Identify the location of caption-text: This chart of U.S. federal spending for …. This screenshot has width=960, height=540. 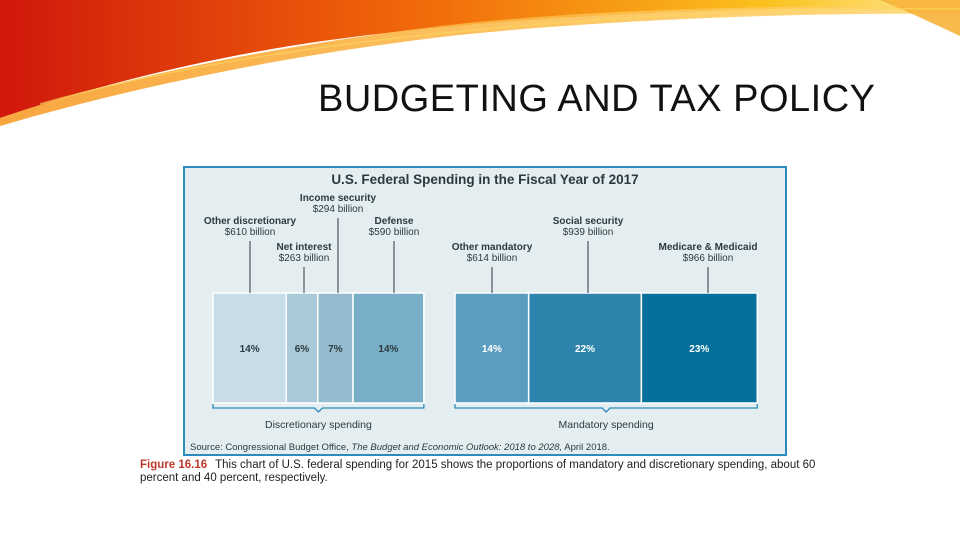
(478, 471).